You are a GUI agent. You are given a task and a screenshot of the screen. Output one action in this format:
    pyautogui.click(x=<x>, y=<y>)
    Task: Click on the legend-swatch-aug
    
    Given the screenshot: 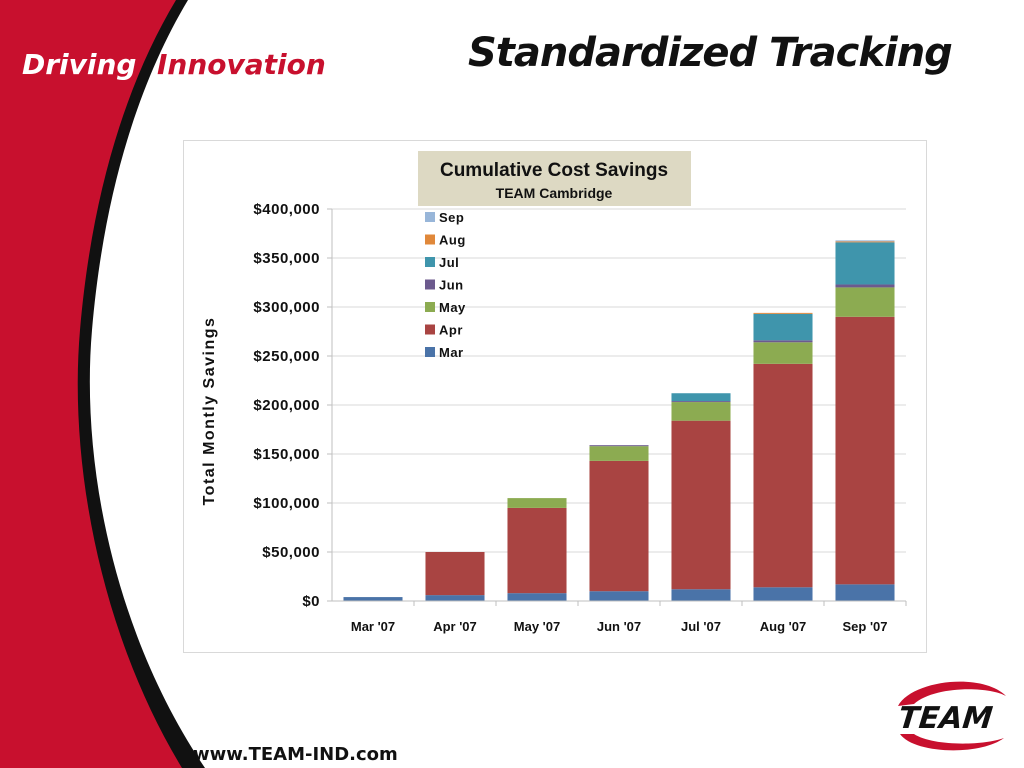 What is the action you would take?
    pyautogui.click(x=430, y=239)
    